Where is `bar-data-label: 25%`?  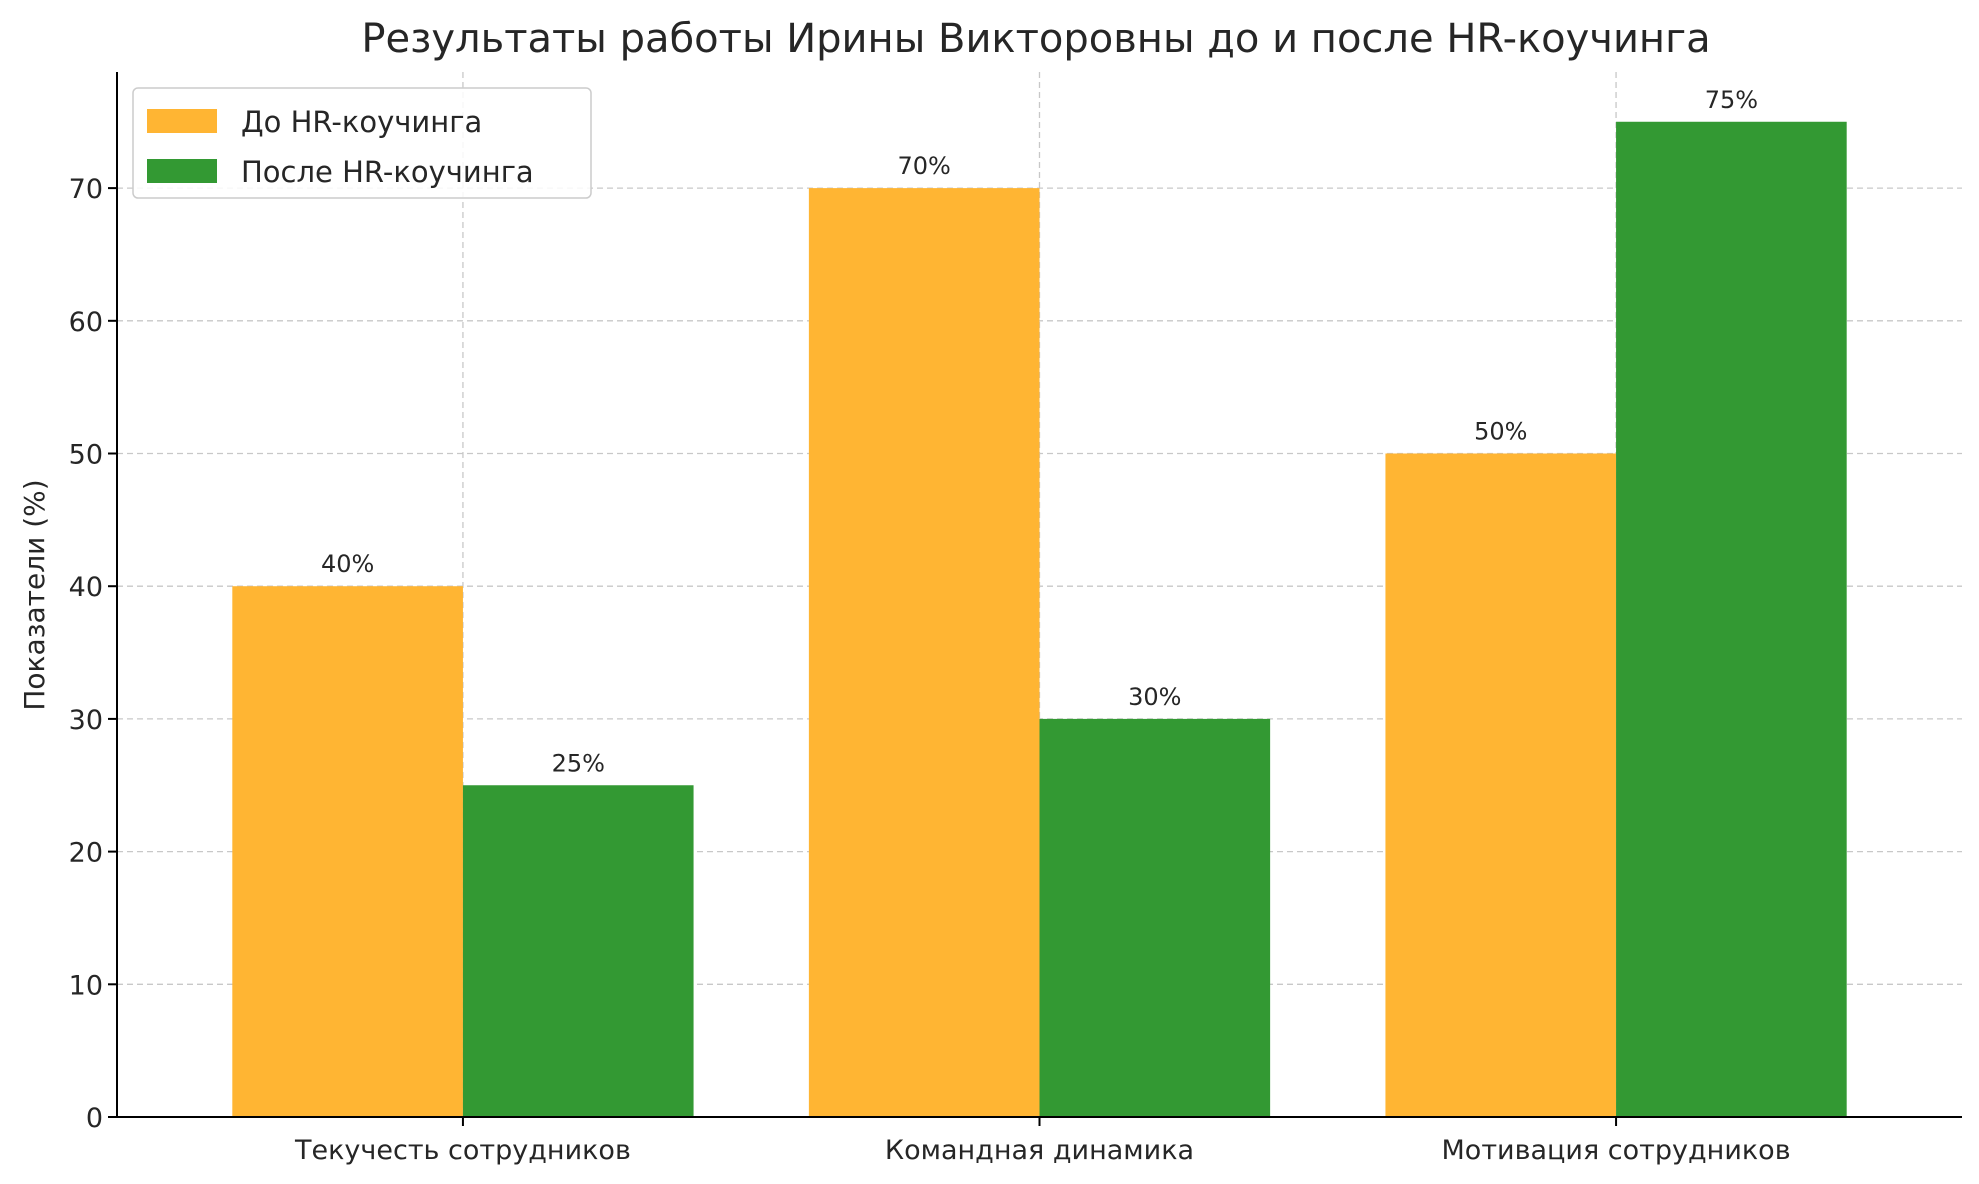
bar-data-label: 25% is located at coordinates (578, 763).